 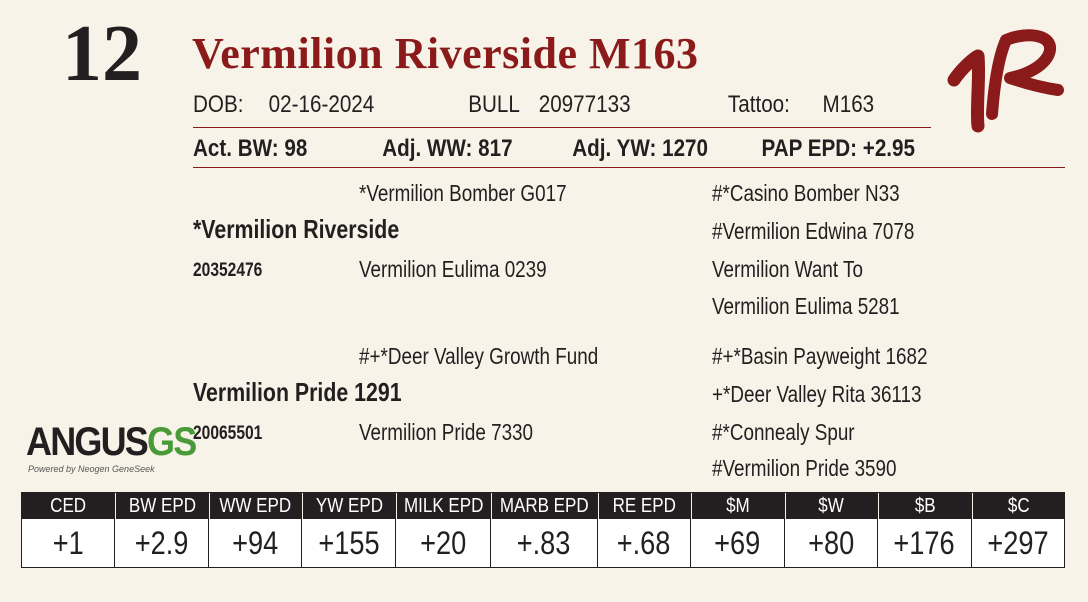 What do you see at coordinates (321, 104) in the screenshot?
I see `dob-value: 02-16-2024` at bounding box center [321, 104].